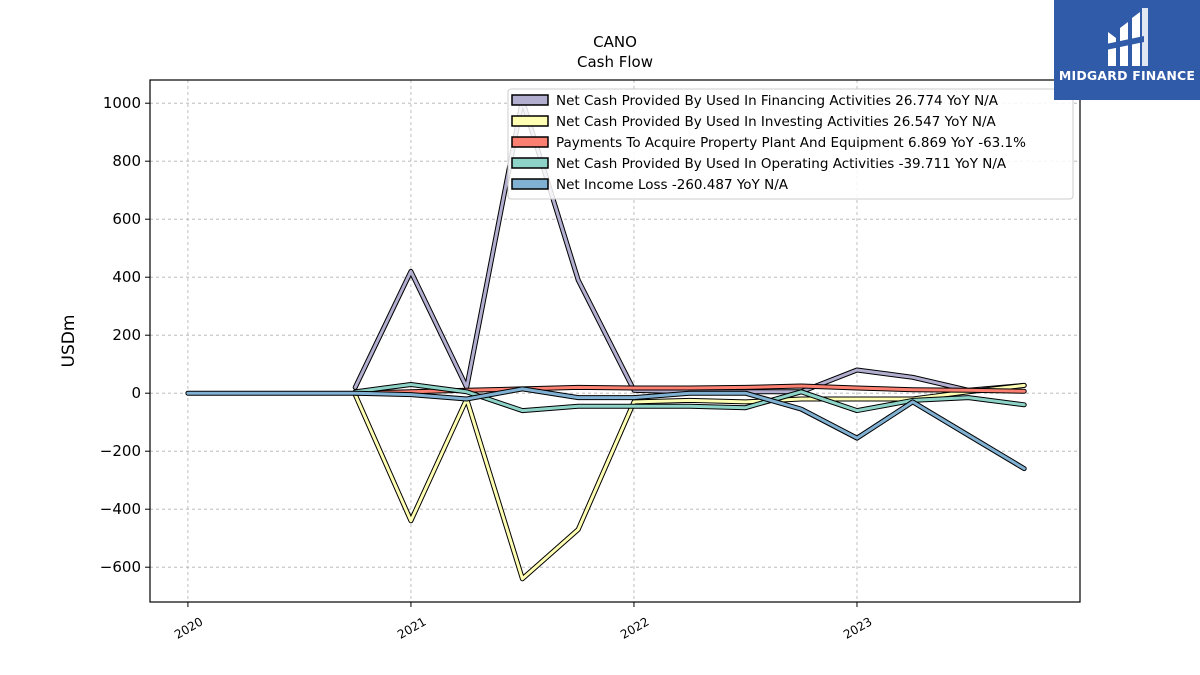  Describe the element at coordinates (122, 103) in the screenshot. I see `y-tick-label: 1000` at that location.